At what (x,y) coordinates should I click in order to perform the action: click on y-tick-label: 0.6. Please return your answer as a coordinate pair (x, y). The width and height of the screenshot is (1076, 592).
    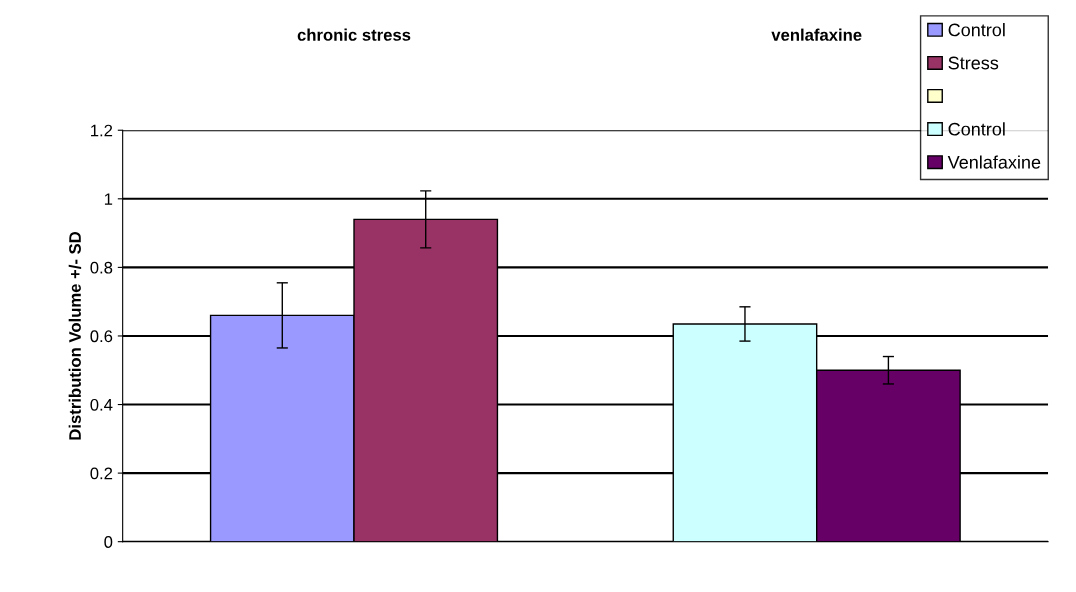
    Looking at the image, I should click on (101, 336).